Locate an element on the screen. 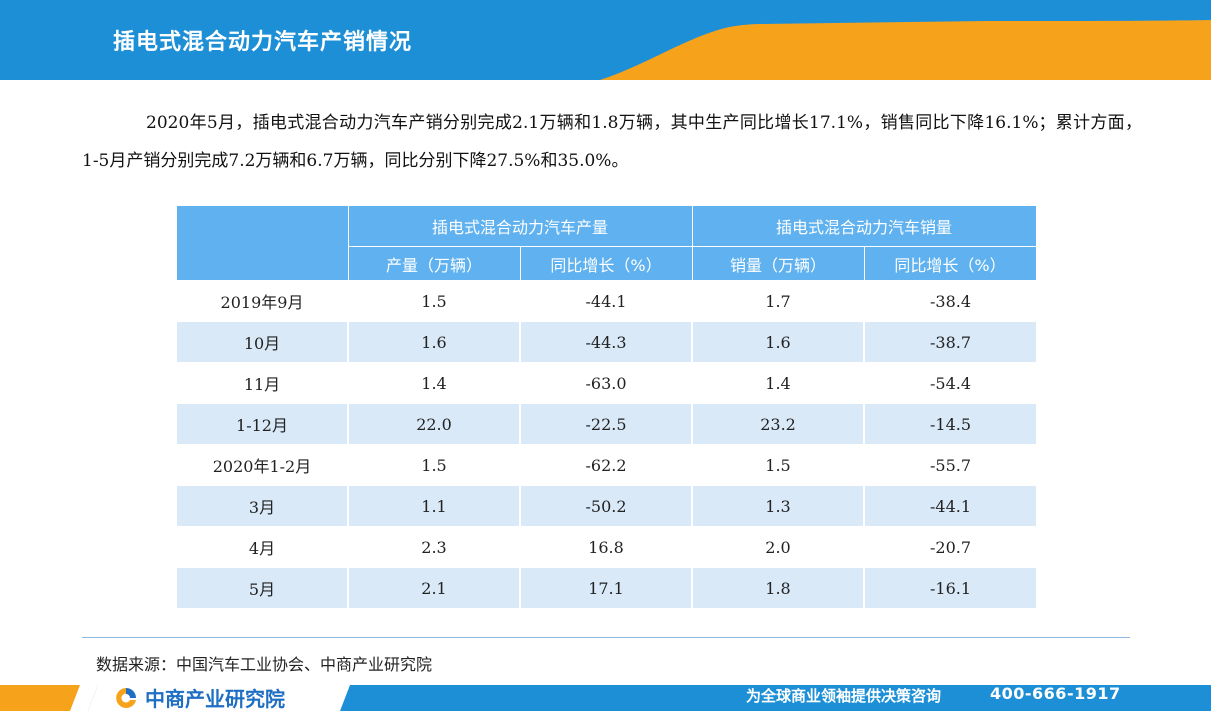 The height and width of the screenshot is (712, 1211). production-yoy-cell: -62.2 is located at coordinates (605, 465).